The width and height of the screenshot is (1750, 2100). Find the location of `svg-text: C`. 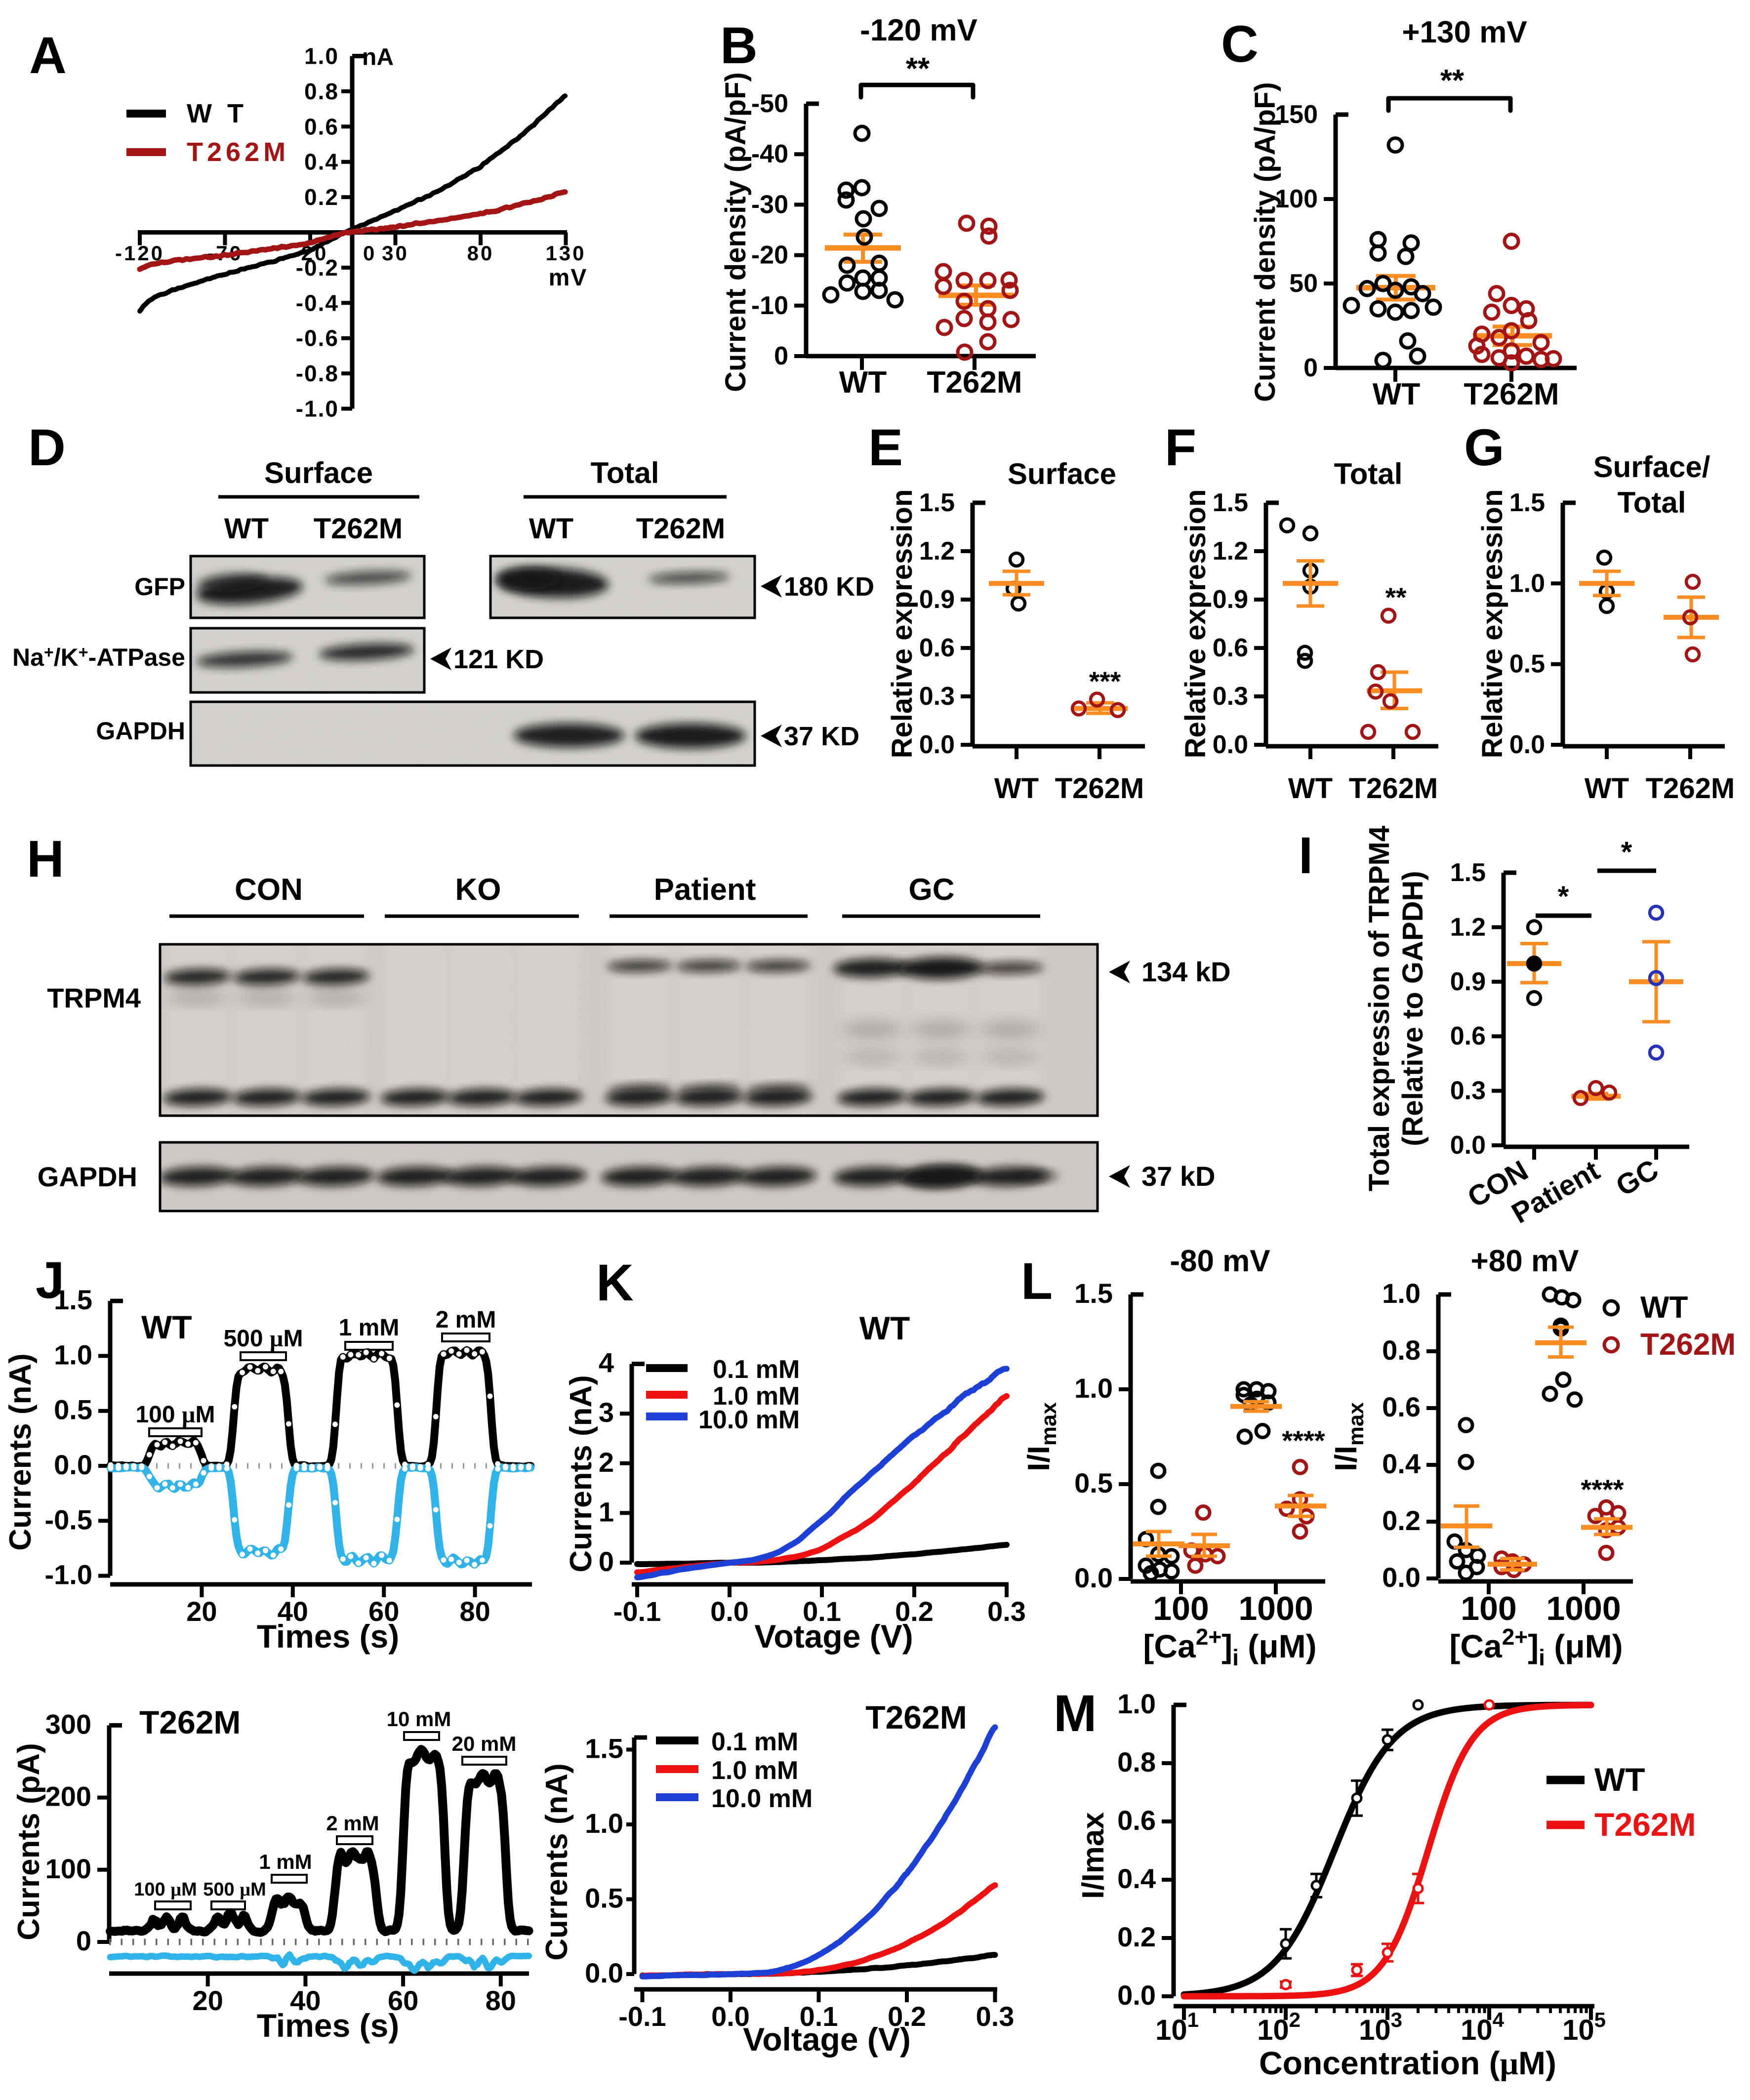

svg-text: C is located at coordinates (1240, 44).